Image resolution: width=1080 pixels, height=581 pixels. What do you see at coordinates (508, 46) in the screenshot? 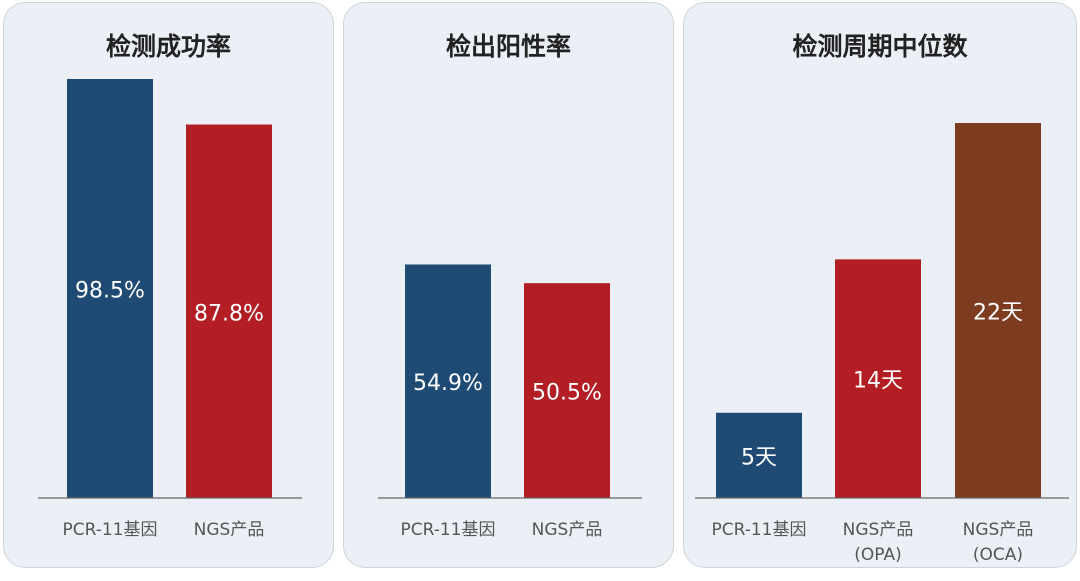
I see `chart-title: 检出阳性率` at bounding box center [508, 46].